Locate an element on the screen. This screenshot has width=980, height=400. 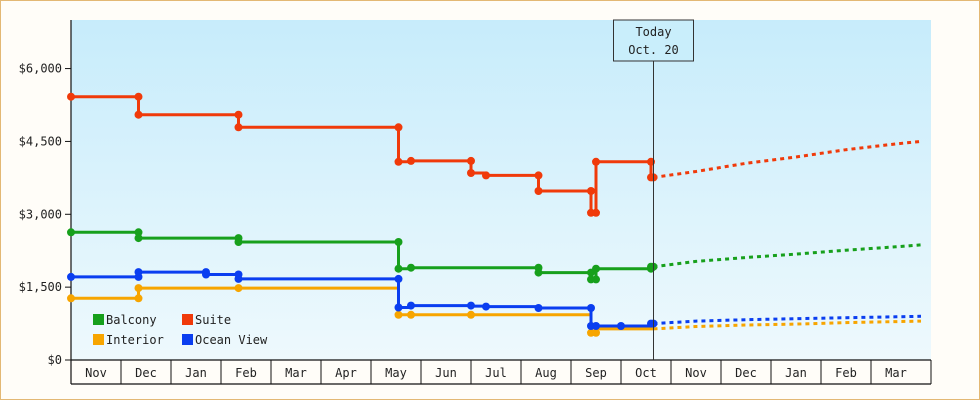
x-tick-label: Oct is located at coordinates (646, 373).